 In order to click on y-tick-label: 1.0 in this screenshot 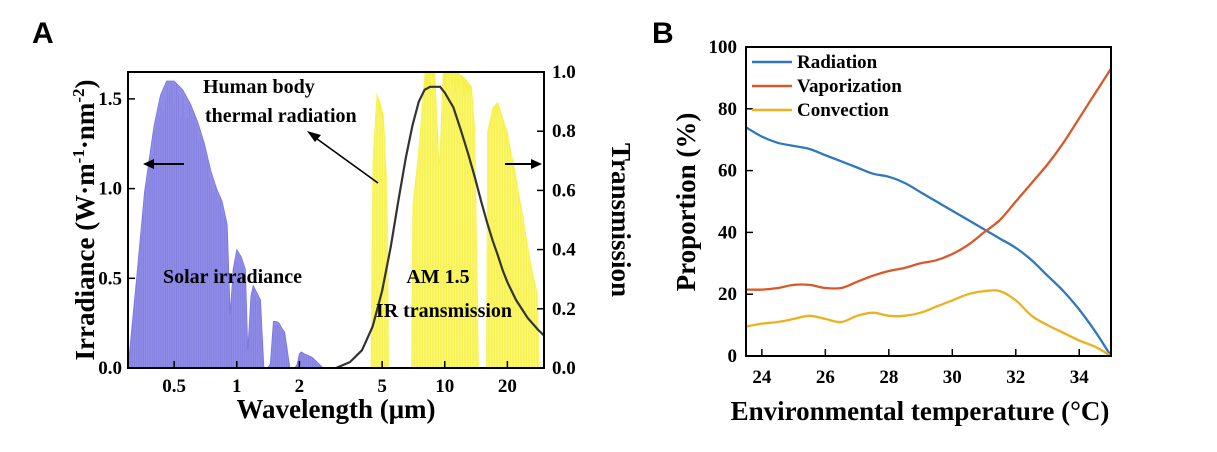, I will do `click(110, 189)`.